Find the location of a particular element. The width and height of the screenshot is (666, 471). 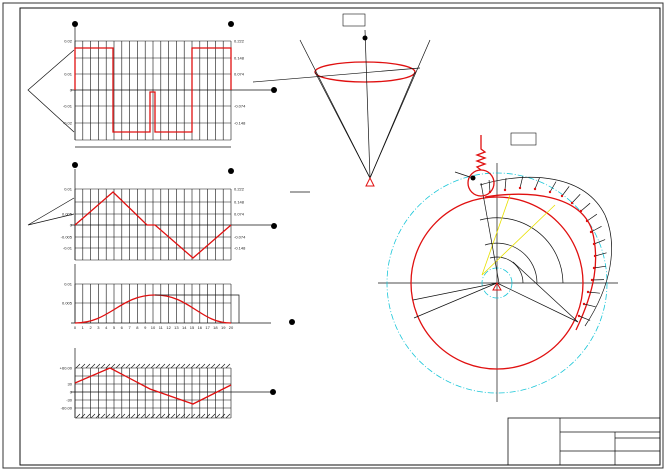

velocity-diagram is located at coordinates (152, 211).